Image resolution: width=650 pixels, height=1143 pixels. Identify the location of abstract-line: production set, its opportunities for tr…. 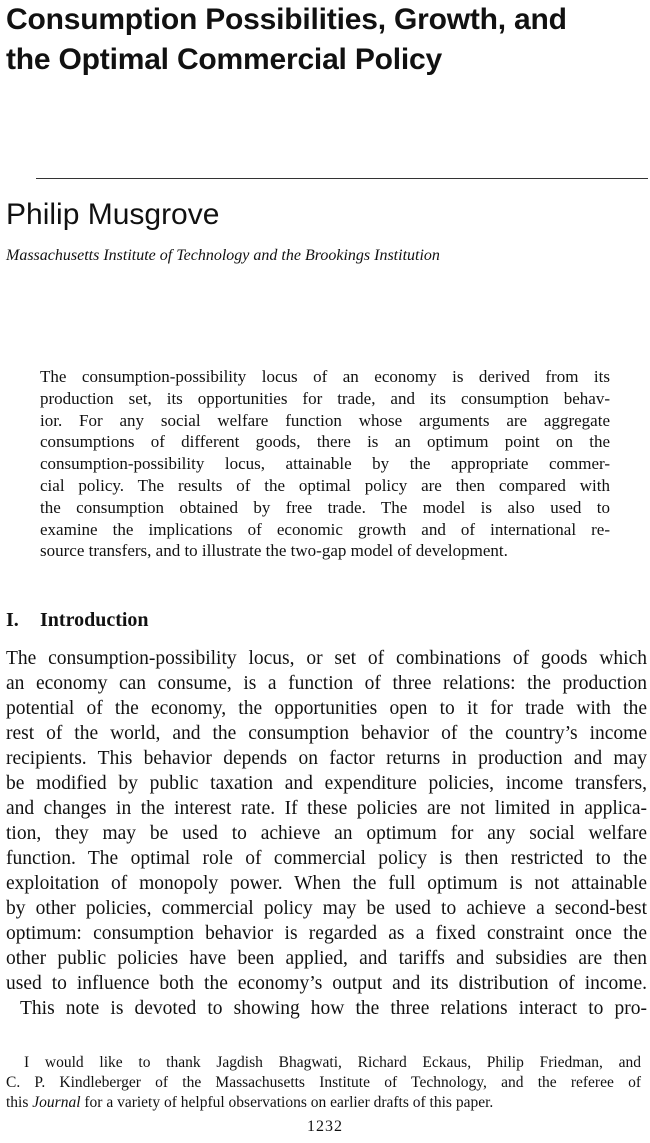
(325, 398).